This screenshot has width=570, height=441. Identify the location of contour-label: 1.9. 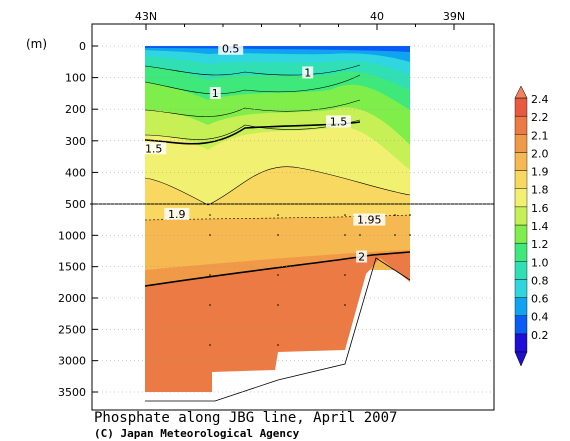
(177, 214).